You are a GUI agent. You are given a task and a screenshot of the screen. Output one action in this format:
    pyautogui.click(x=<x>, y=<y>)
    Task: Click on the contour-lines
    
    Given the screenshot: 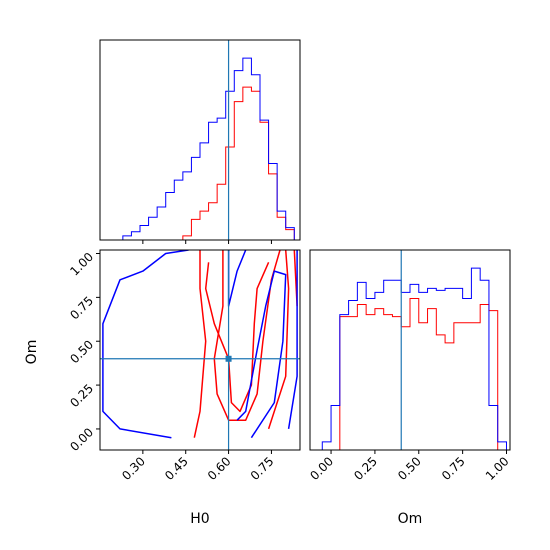 What is the action you would take?
    pyautogui.click(x=200, y=344)
    